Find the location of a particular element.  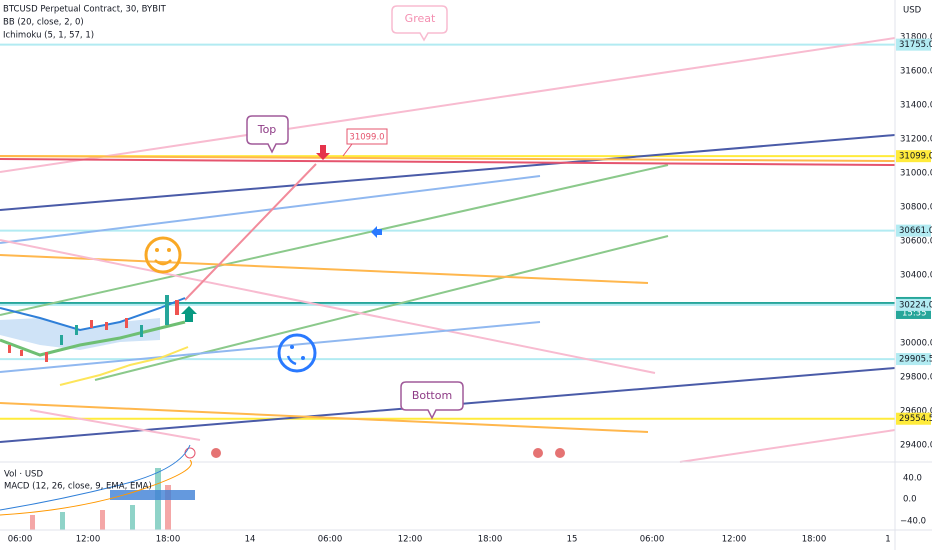

candles is located at coordinates (93, 328).